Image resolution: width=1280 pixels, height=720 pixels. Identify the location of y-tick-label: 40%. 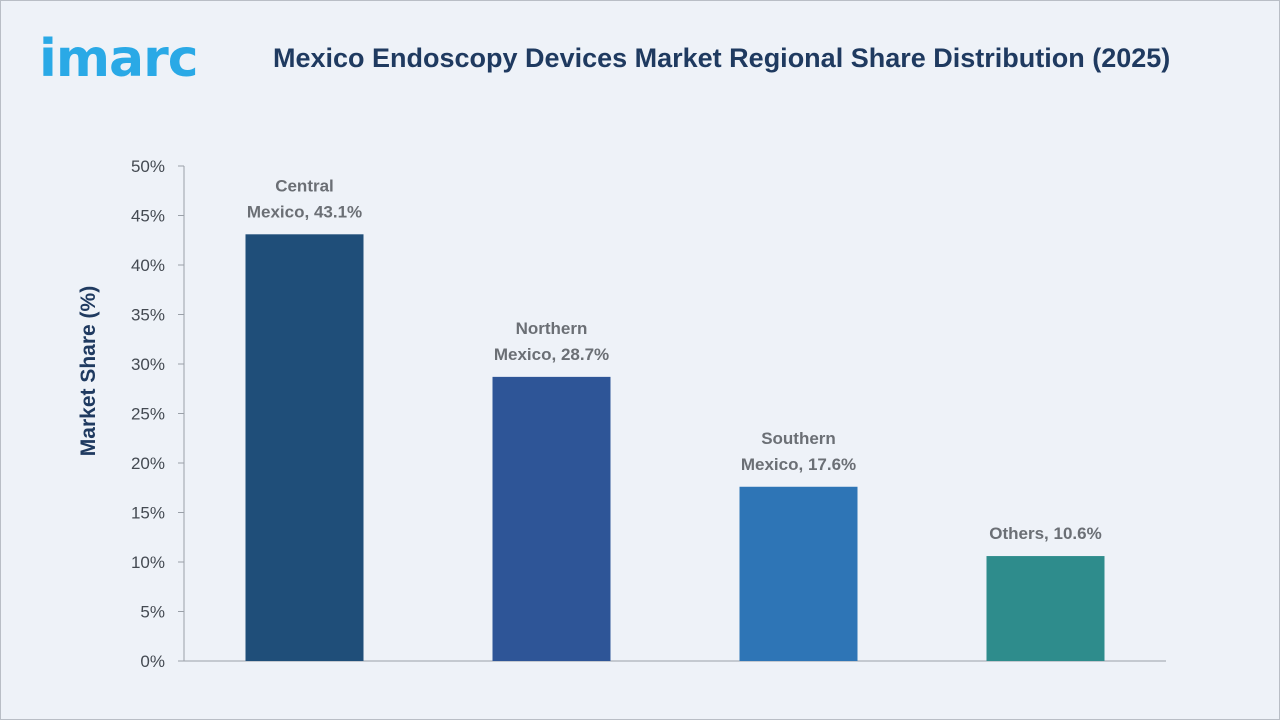
(148, 265).